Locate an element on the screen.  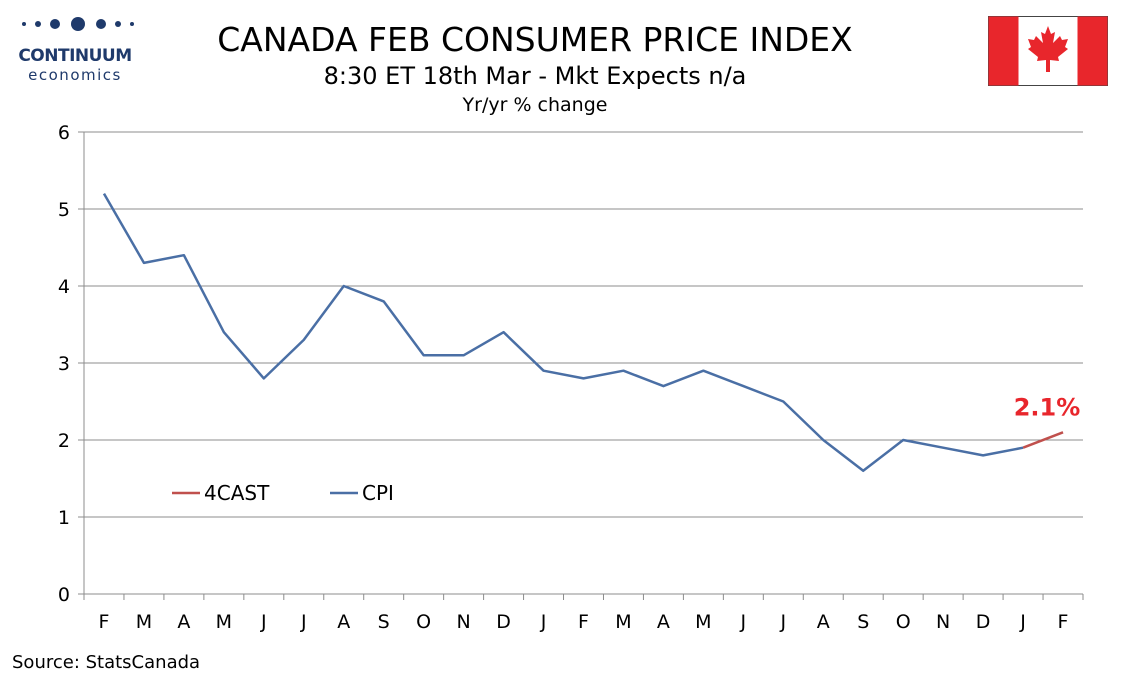
forecast-annotation: 2.1% is located at coordinates (1047, 407).